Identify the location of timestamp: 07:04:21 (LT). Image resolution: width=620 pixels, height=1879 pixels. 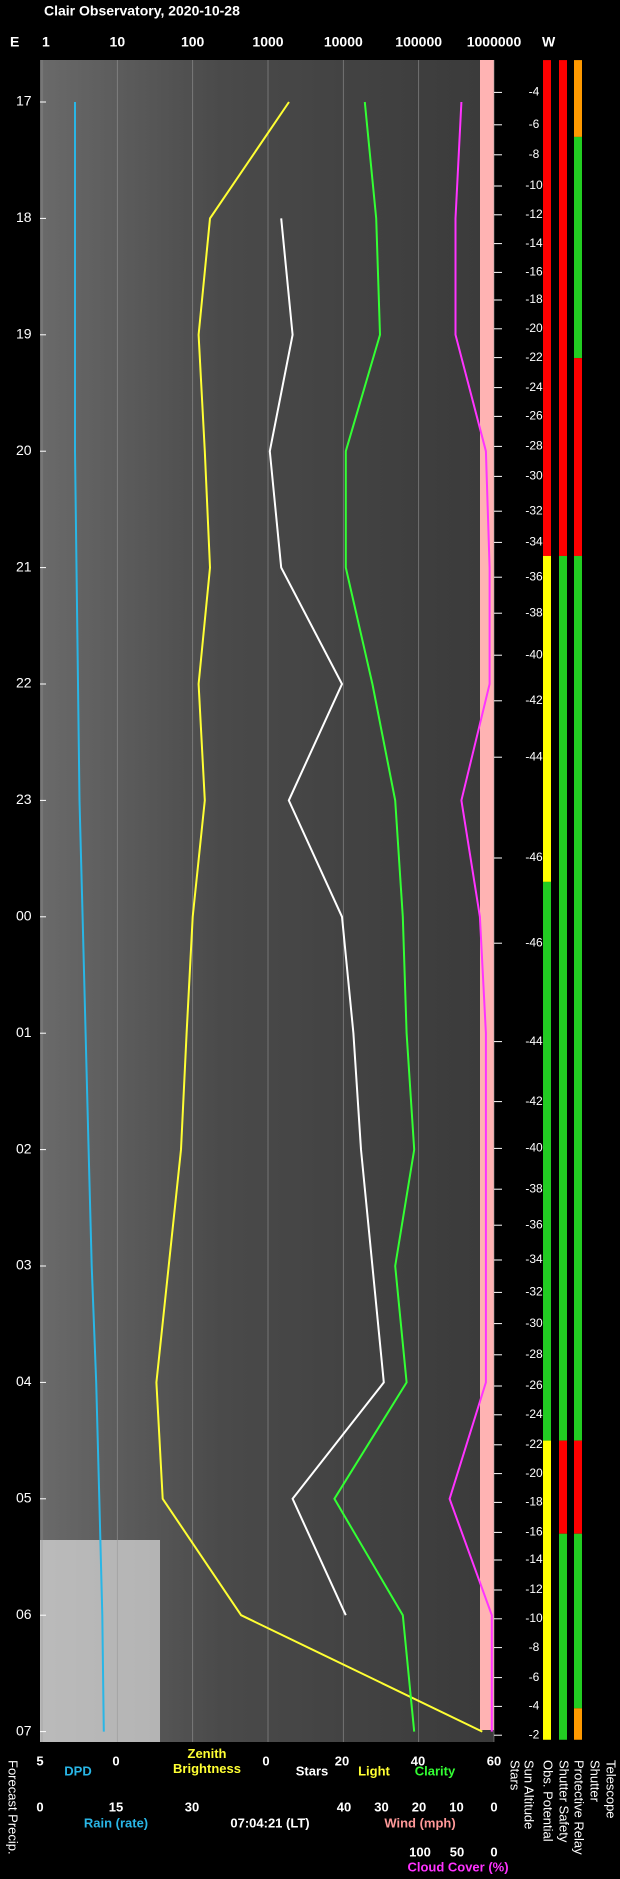
(269, 1822).